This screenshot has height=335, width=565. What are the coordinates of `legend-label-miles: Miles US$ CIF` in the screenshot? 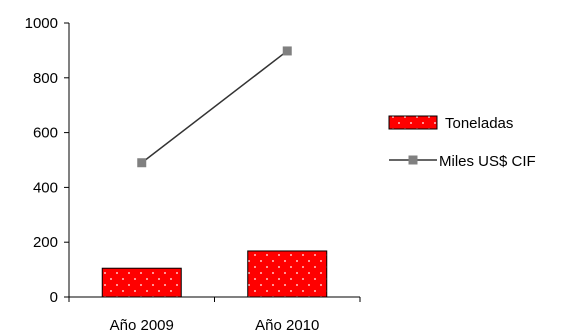 It's located at (487, 161).